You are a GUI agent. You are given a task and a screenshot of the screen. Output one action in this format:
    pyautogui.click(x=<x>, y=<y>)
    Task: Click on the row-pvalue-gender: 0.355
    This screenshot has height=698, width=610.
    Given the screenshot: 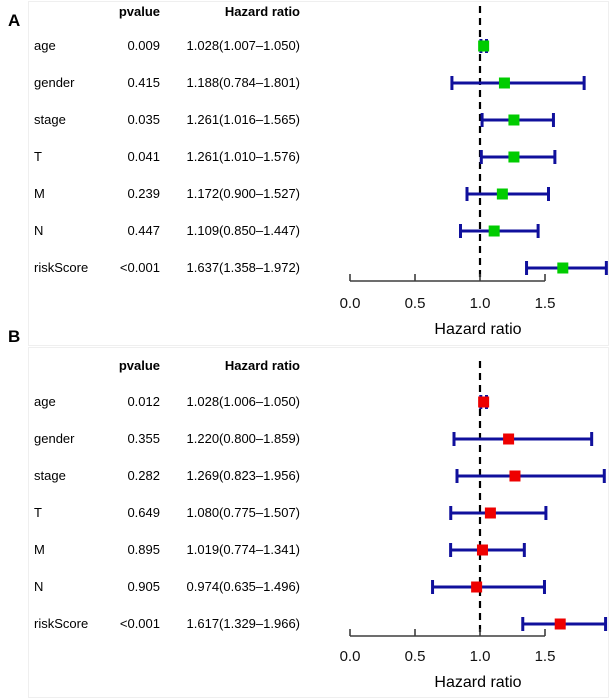 What is the action you would take?
    pyautogui.click(x=143, y=438)
    